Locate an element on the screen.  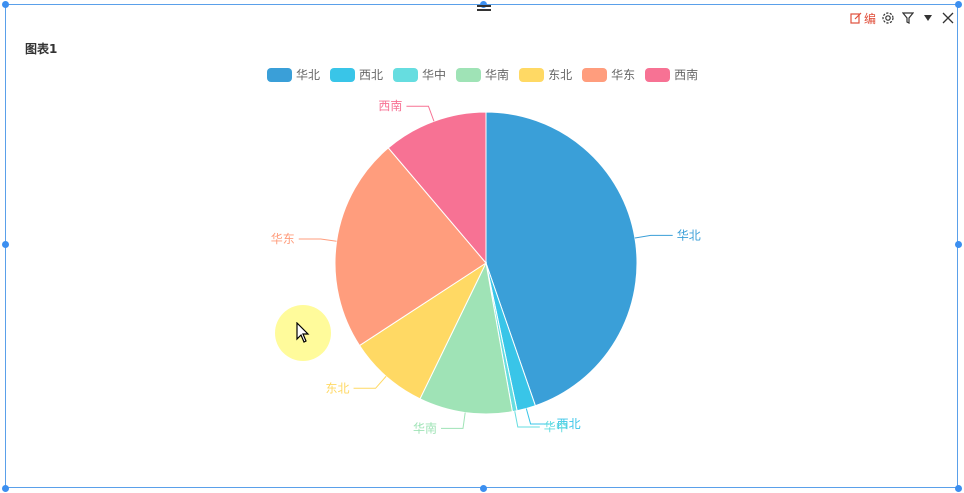
close-icon is located at coordinates (948, 18).